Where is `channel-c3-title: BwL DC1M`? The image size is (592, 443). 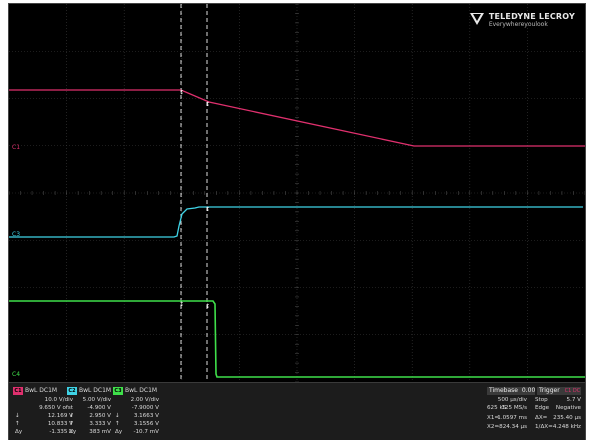 channel-c3-title: BwL DC1M is located at coordinates (141, 390).